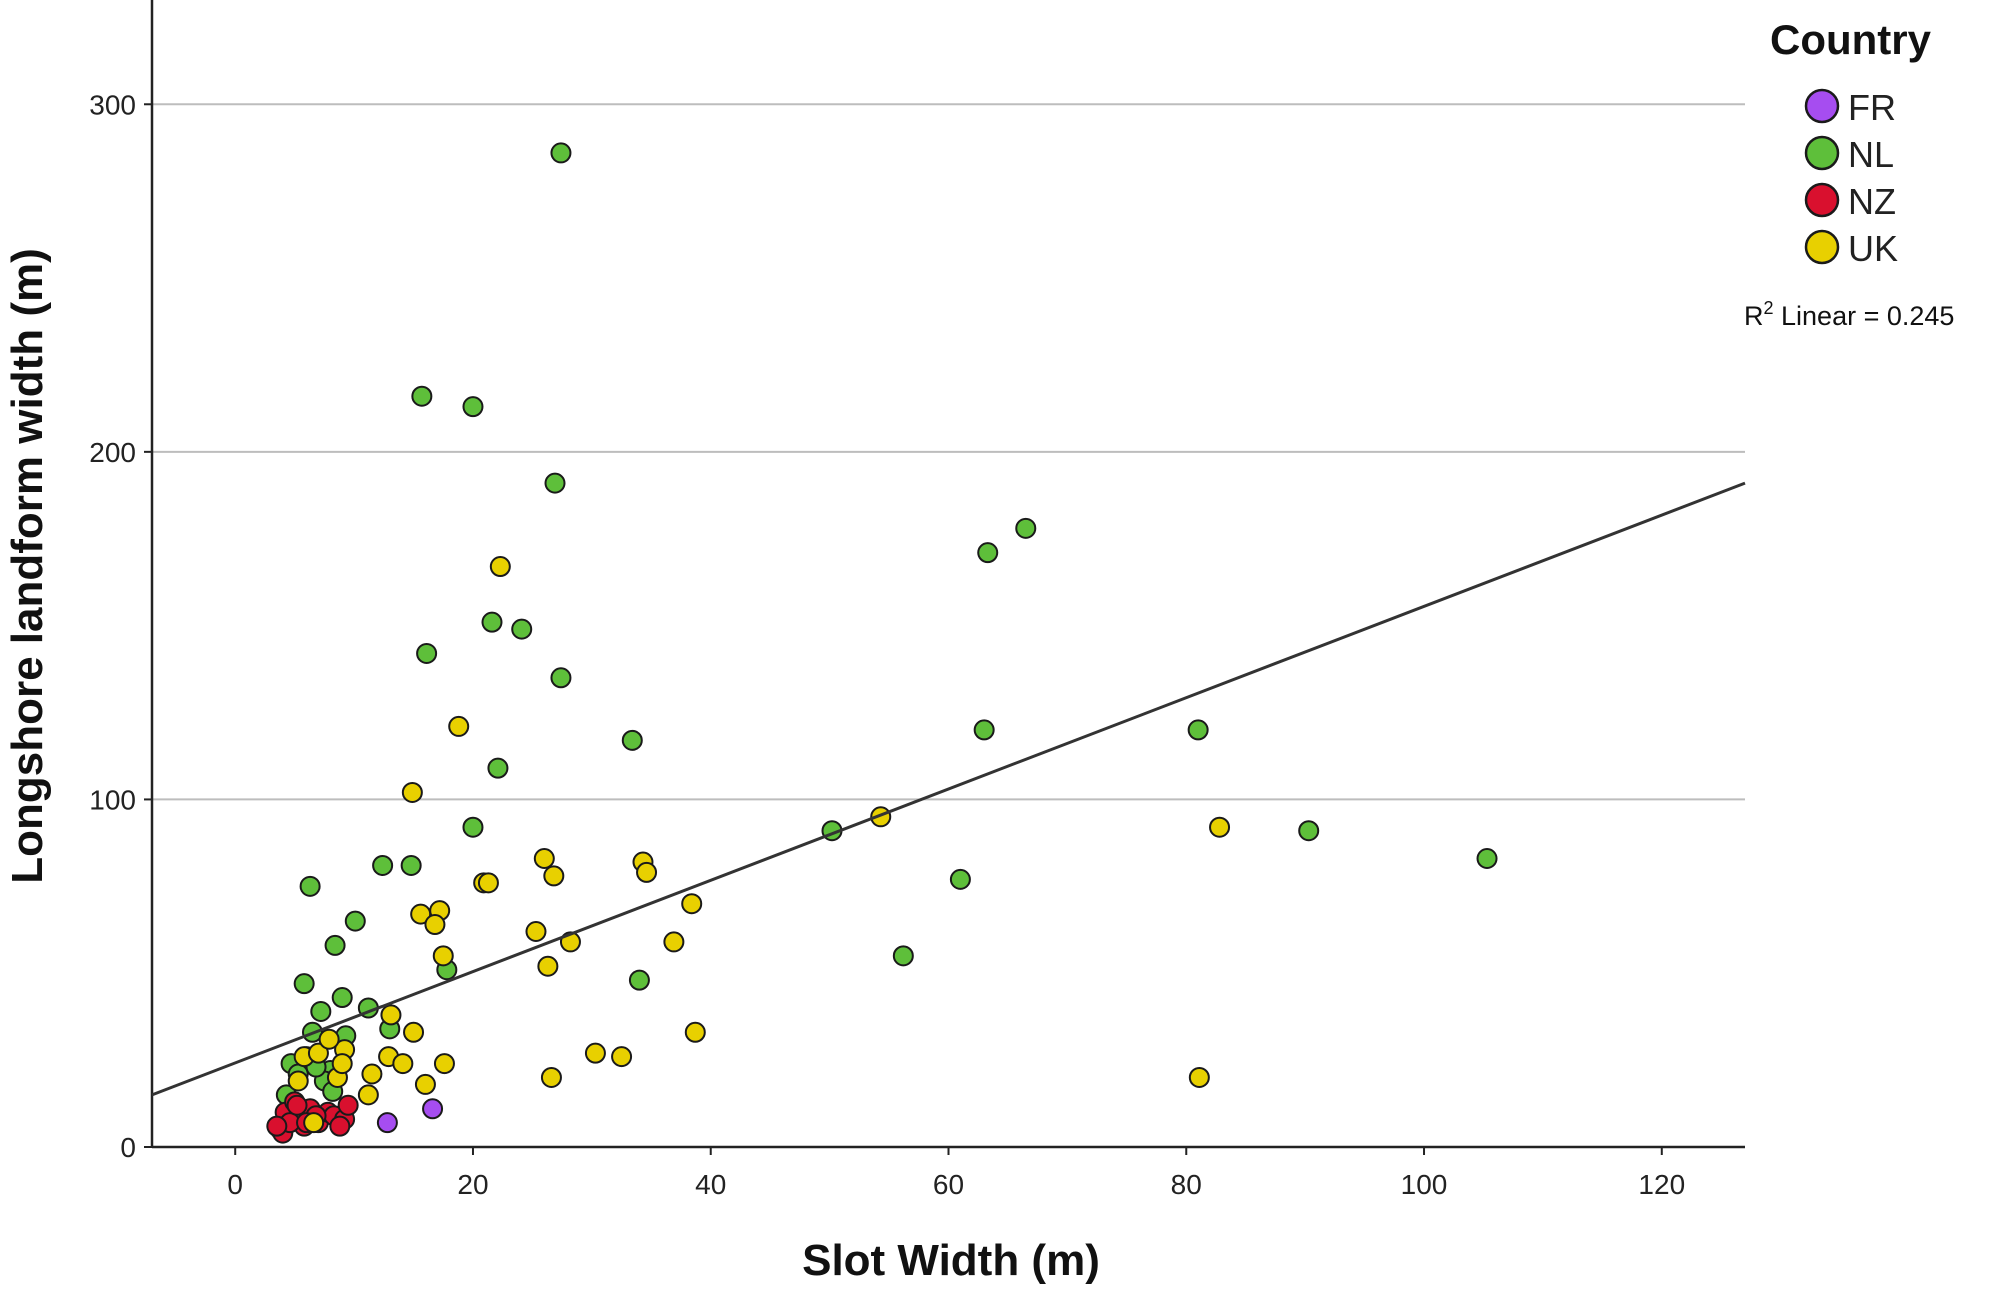 This screenshot has height=1299, width=1991. I want to click on x-tick-label: 80, so click(1186, 1184).